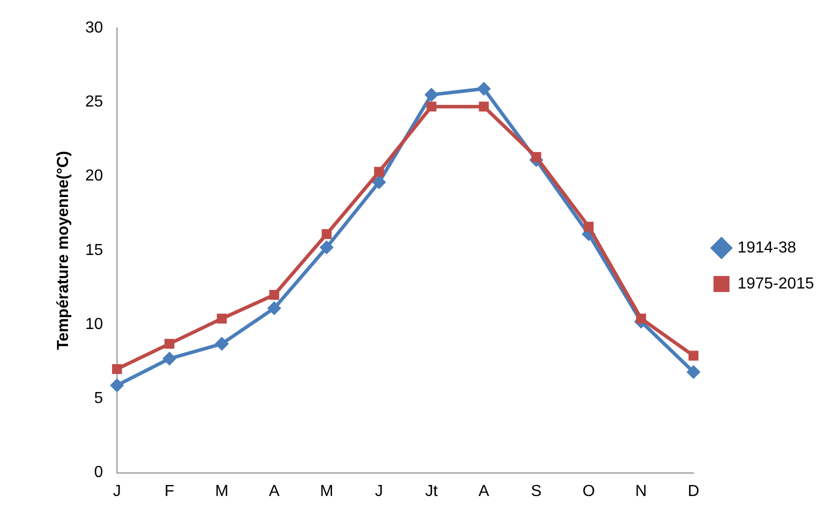 This screenshot has height=524, width=834. I want to click on x-tick-label: S, so click(536, 491).